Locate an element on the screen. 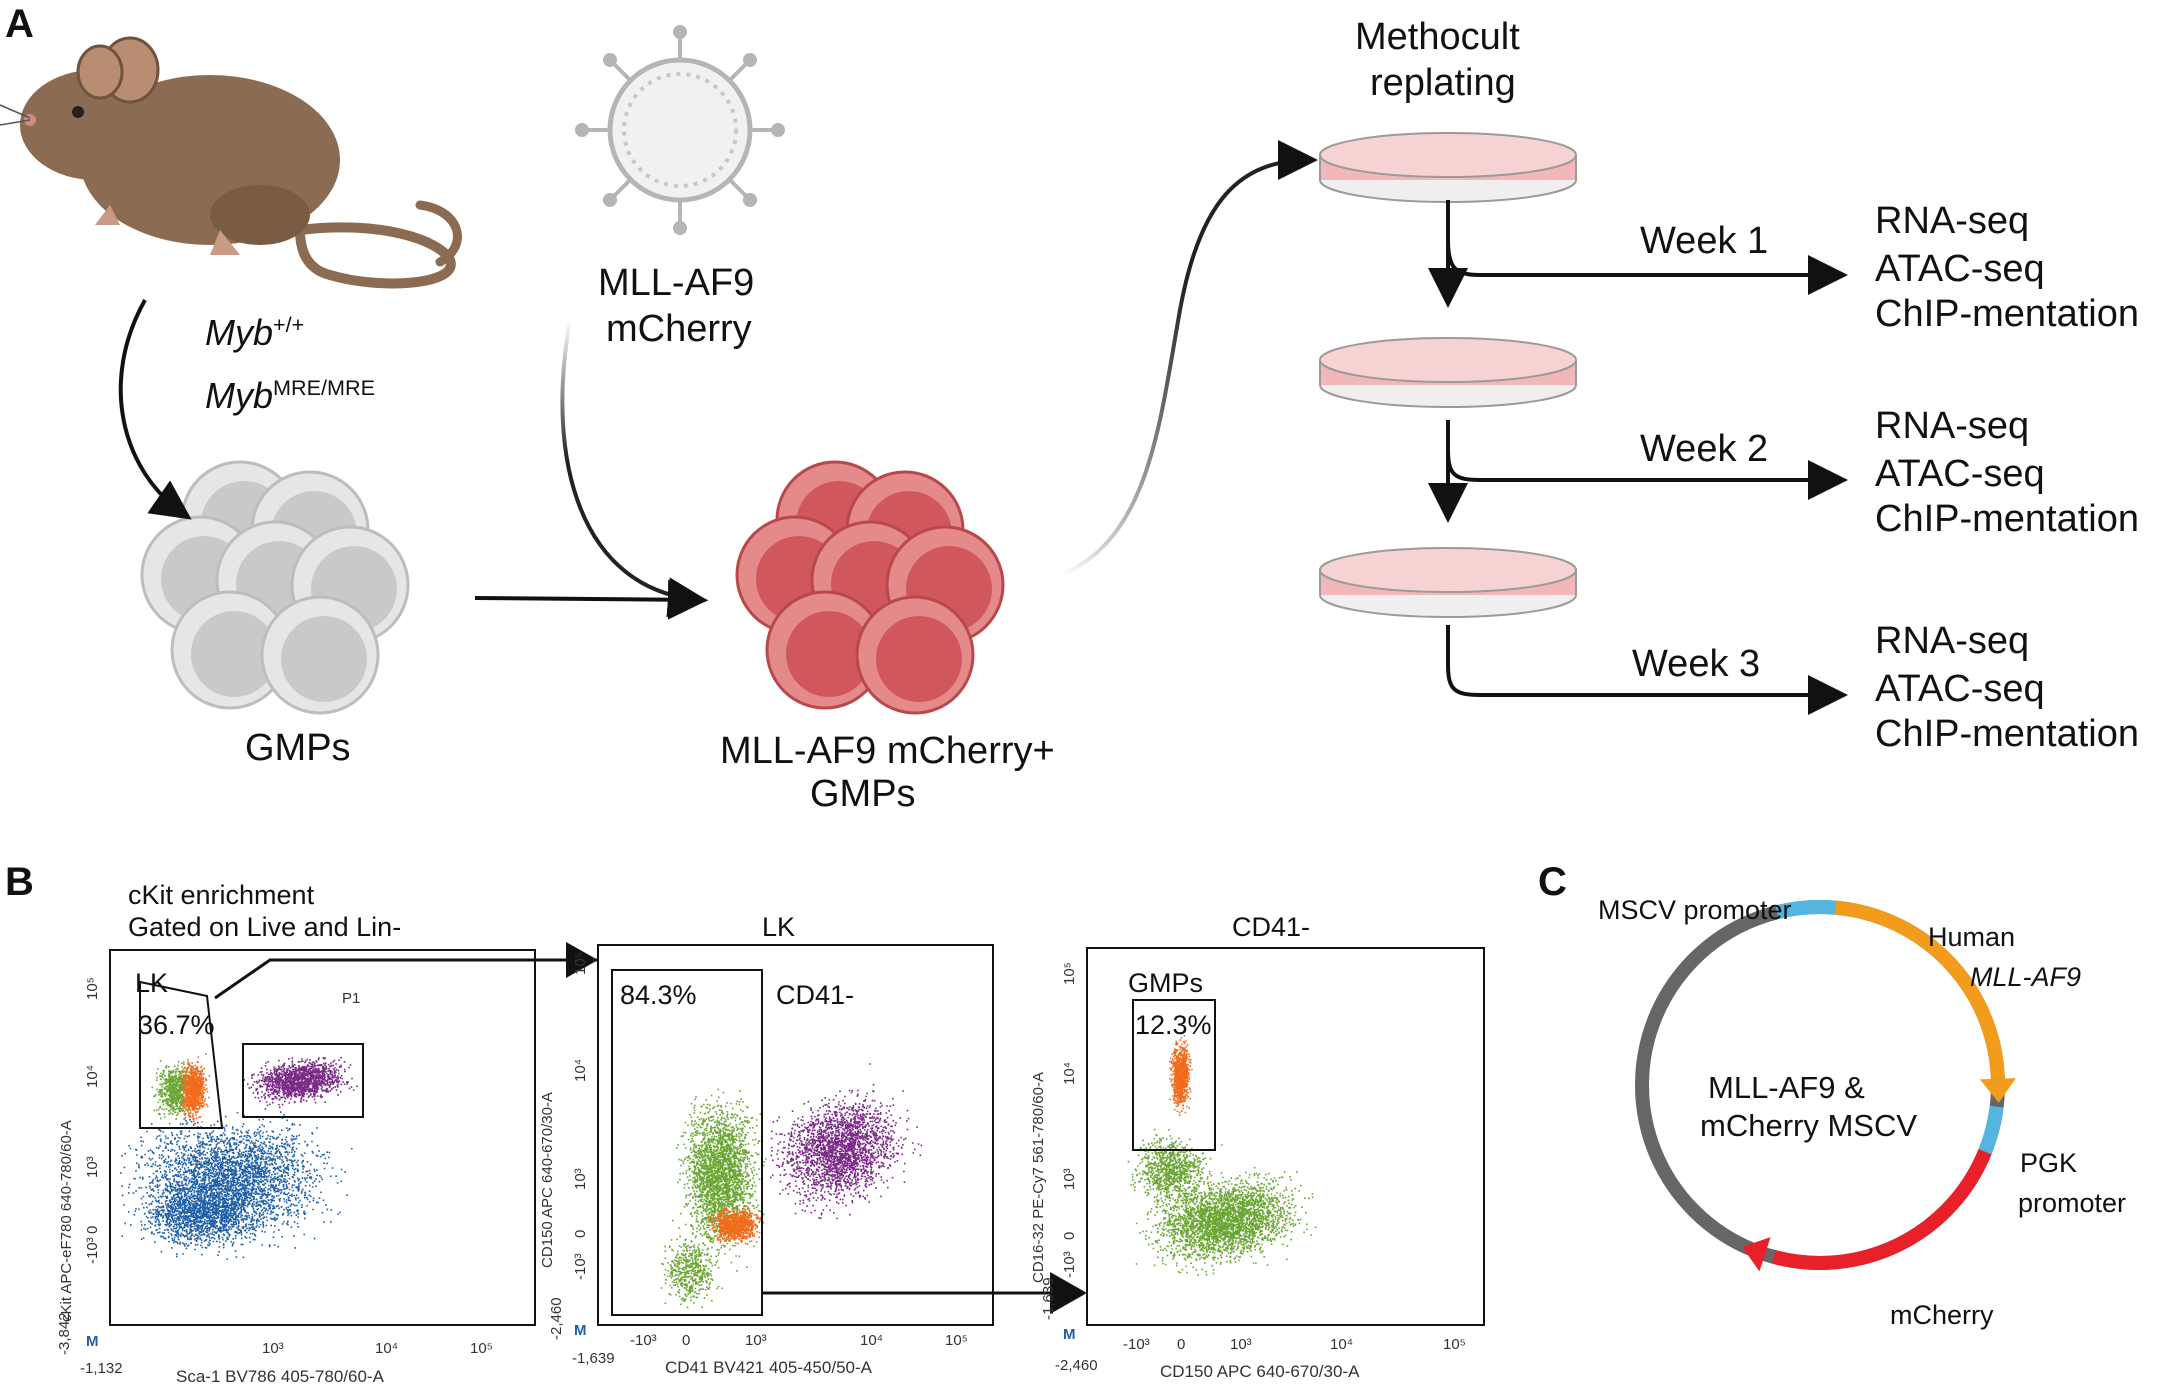 Image resolution: width=2162 pixels, height=1387 pixels. gmp-cells-icon is located at coordinates (275, 587).